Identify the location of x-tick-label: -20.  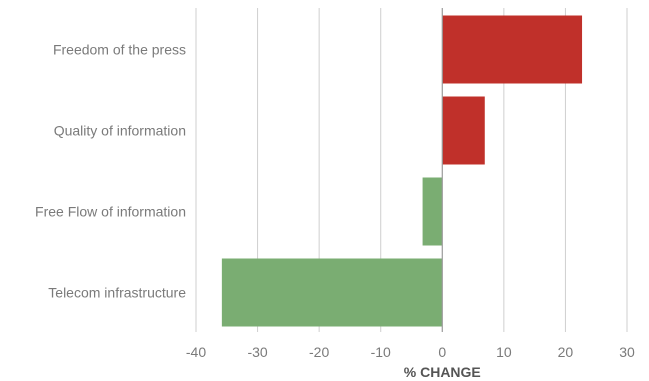
(319, 352).